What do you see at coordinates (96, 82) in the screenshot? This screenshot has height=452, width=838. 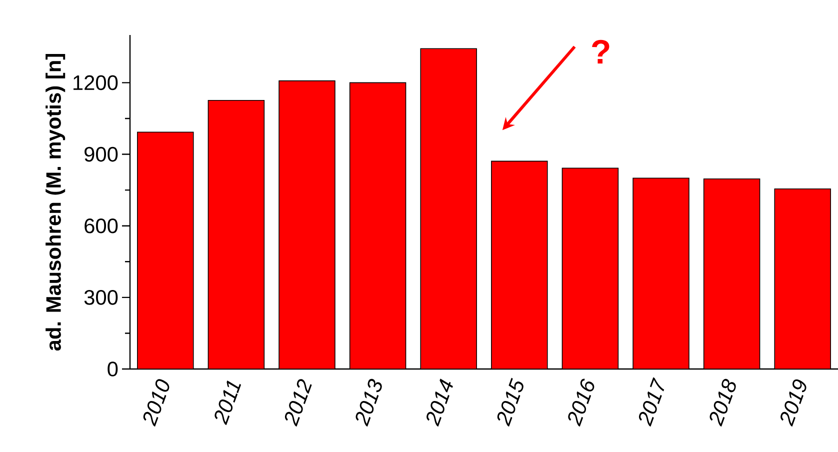 I see `y-tick-label: 1200` at bounding box center [96, 82].